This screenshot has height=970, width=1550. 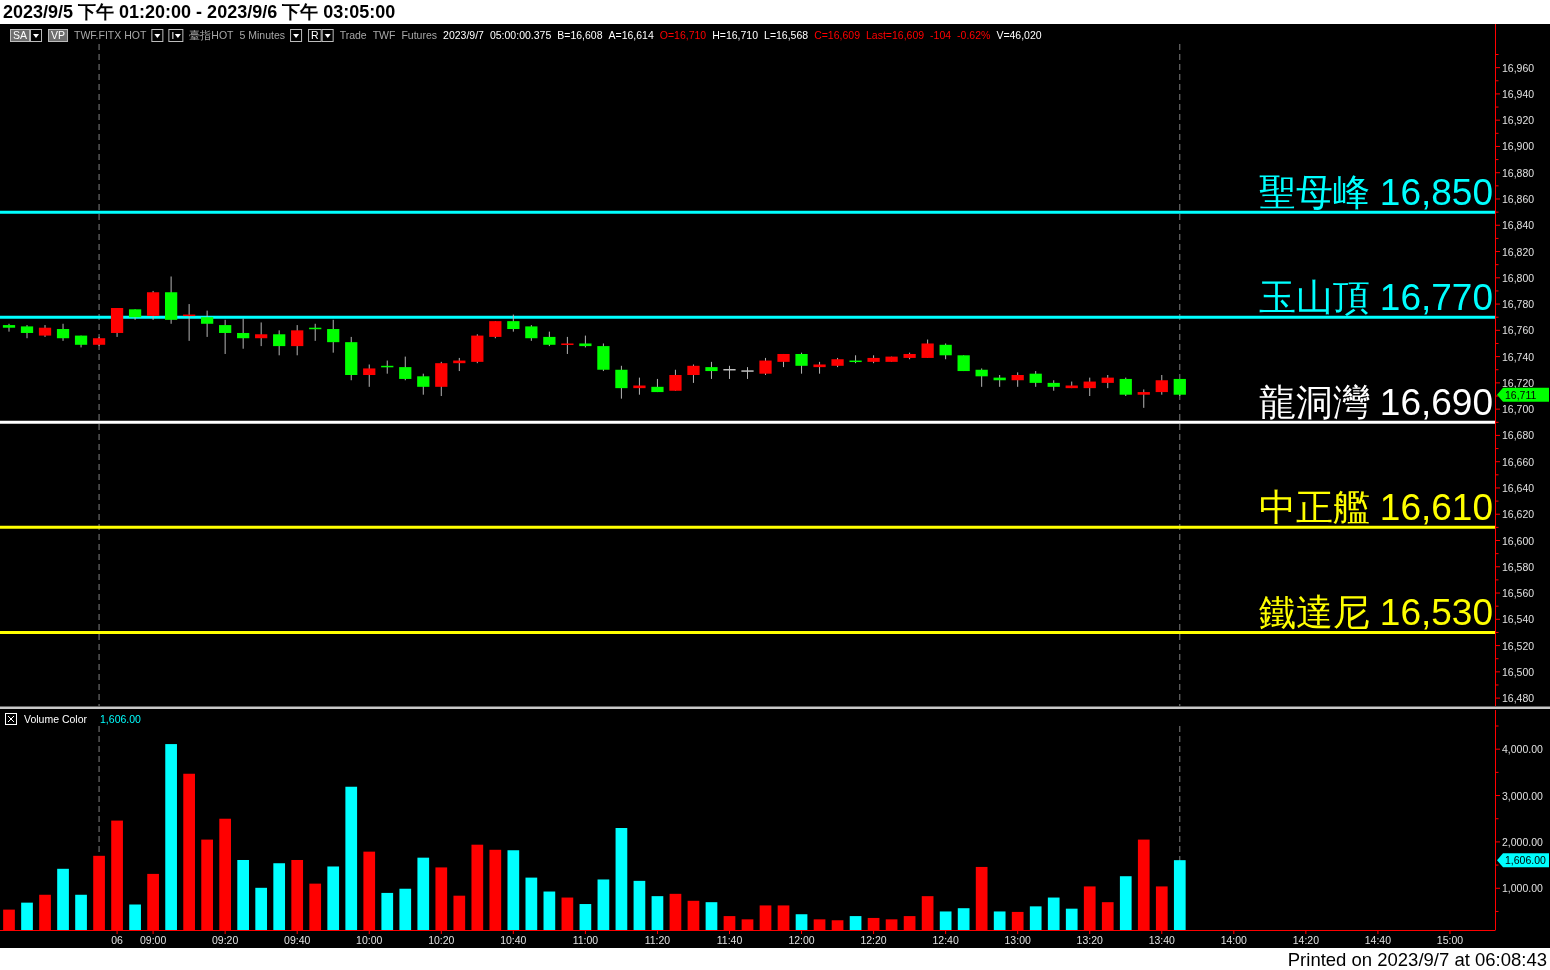 What do you see at coordinates (225, 940) in the screenshot?
I see `x-tick-label: 09:20` at bounding box center [225, 940].